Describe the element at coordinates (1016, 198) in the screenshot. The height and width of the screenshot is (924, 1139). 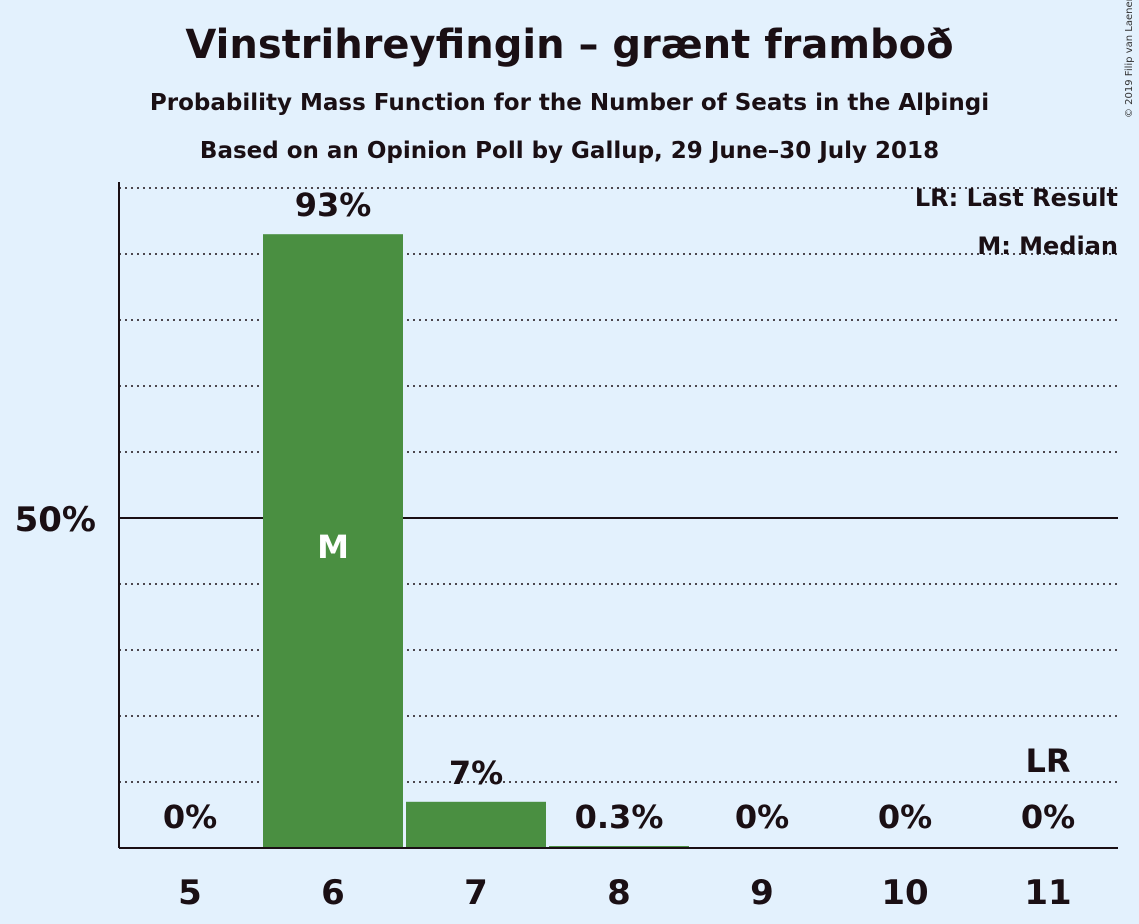
I see `legend-last-result: LR: Last Result` at that location.